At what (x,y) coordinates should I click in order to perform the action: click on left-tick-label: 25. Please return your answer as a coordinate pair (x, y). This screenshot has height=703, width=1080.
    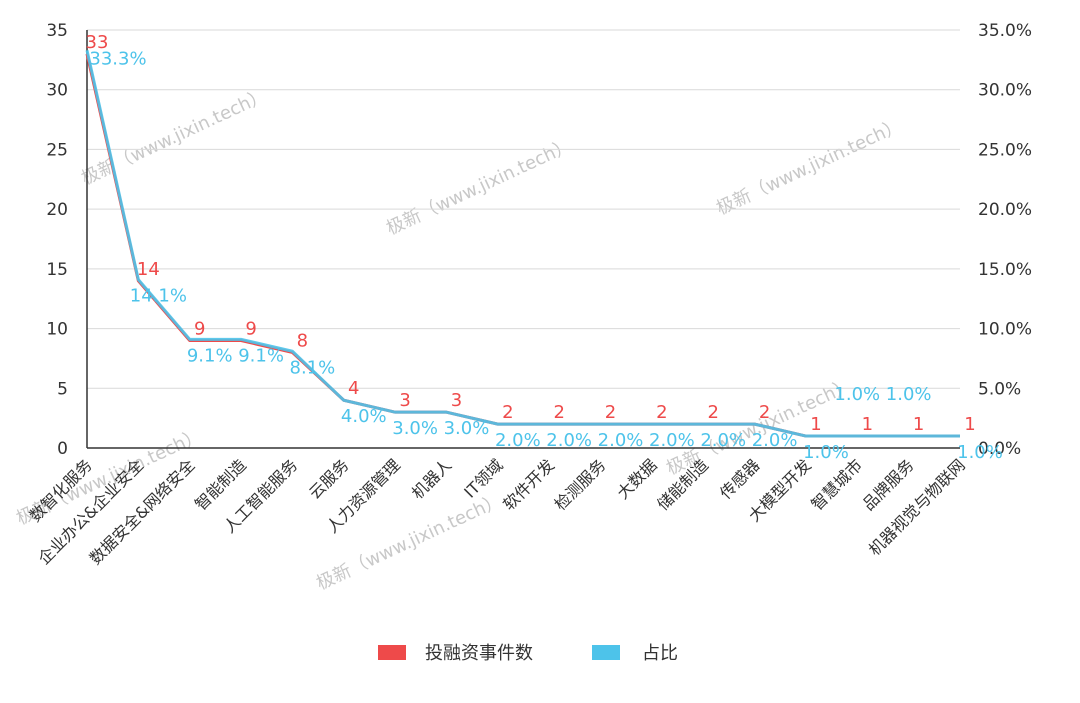
    Looking at the image, I should click on (57, 150).